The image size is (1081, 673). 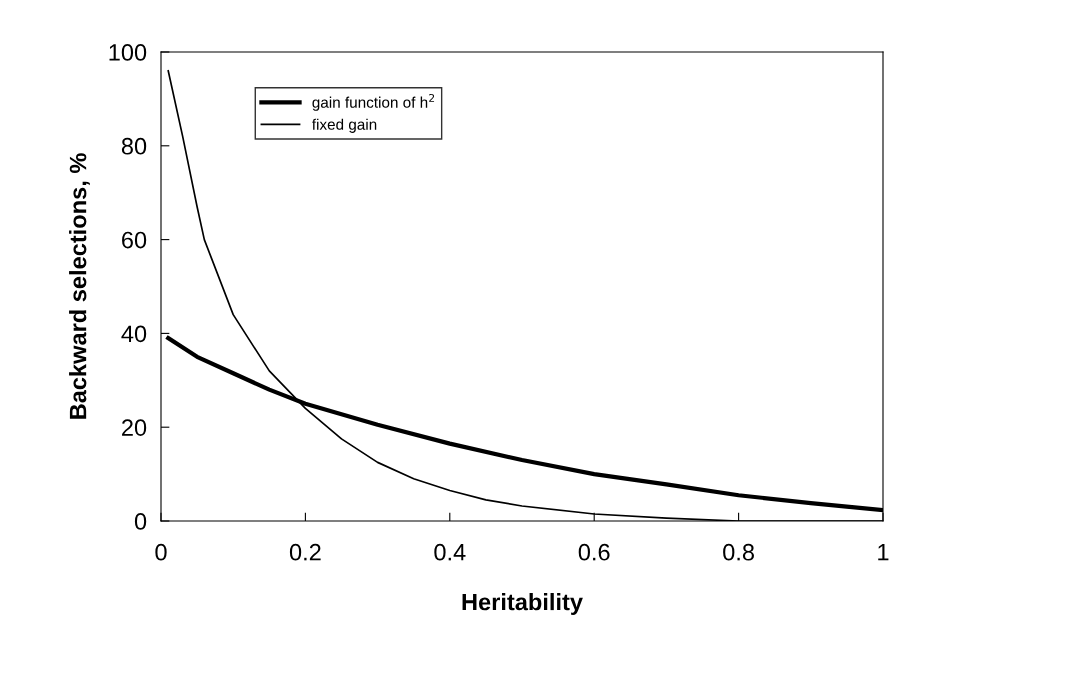 I want to click on x-tick-label: 0, so click(x=161, y=552).